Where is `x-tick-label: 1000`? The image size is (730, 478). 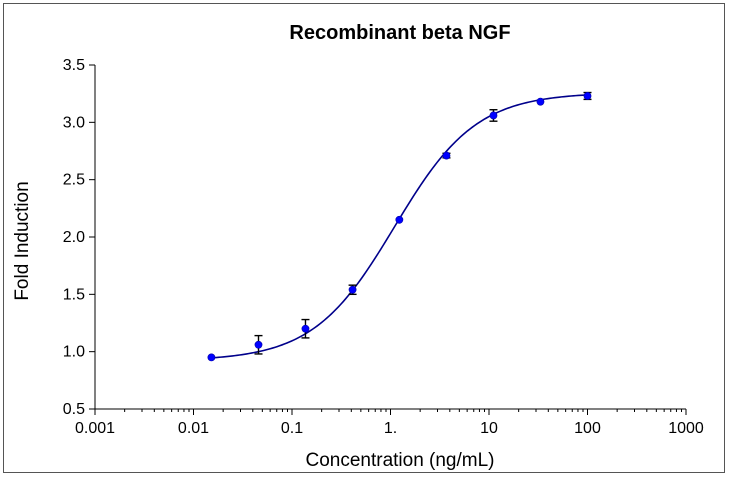
x-tick-label: 1000 is located at coordinates (686, 428).